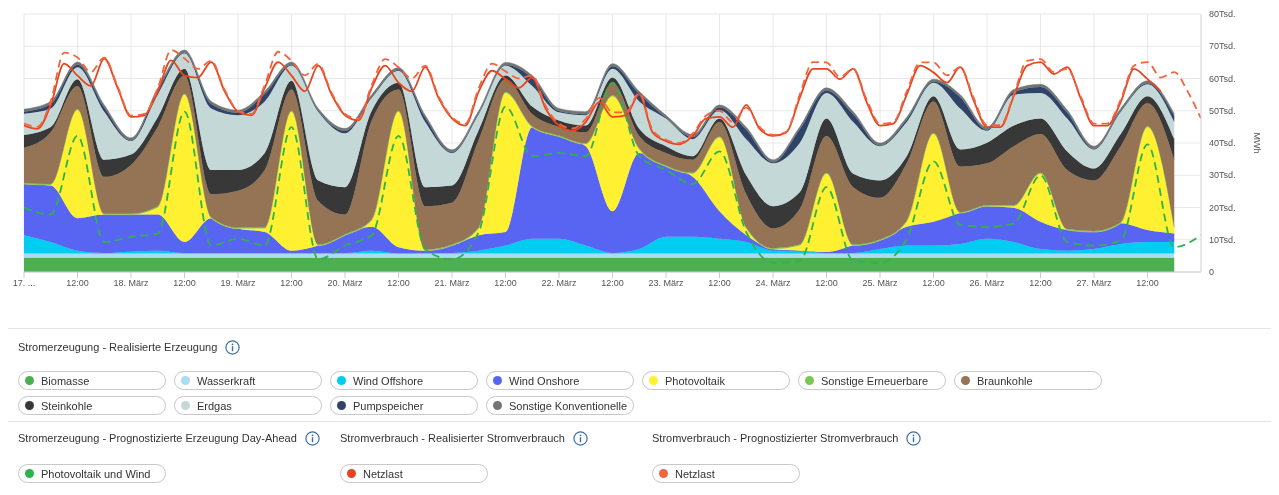 This screenshot has width=1279, height=495. Describe the element at coordinates (1222, 143) in the screenshot. I see `y-tick-label: 40Tsd.` at that location.